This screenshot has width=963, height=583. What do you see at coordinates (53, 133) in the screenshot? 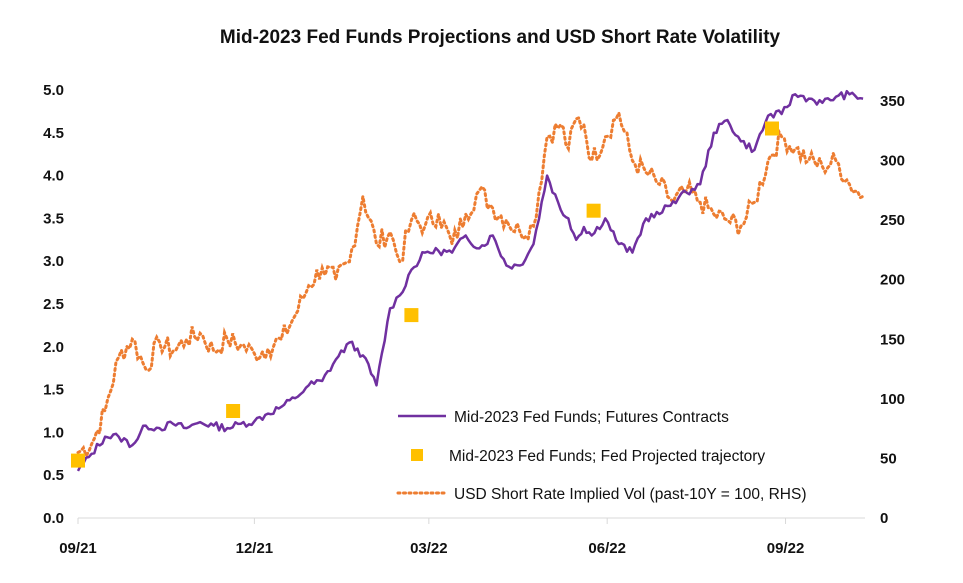
I see `y-tick-label: 4.5` at bounding box center [53, 133].